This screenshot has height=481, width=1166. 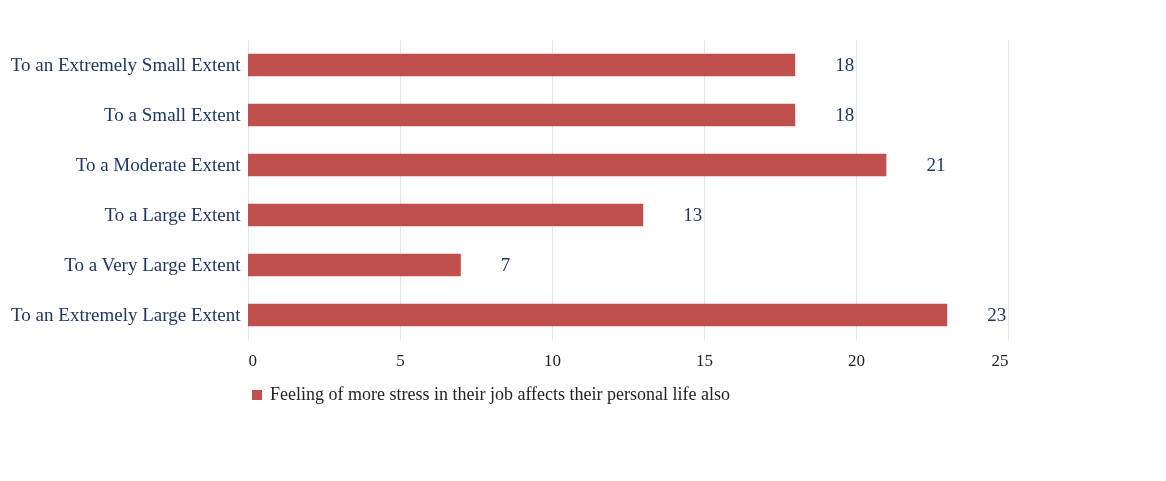 I want to click on x-tick-label: 25, so click(x=1000, y=360).